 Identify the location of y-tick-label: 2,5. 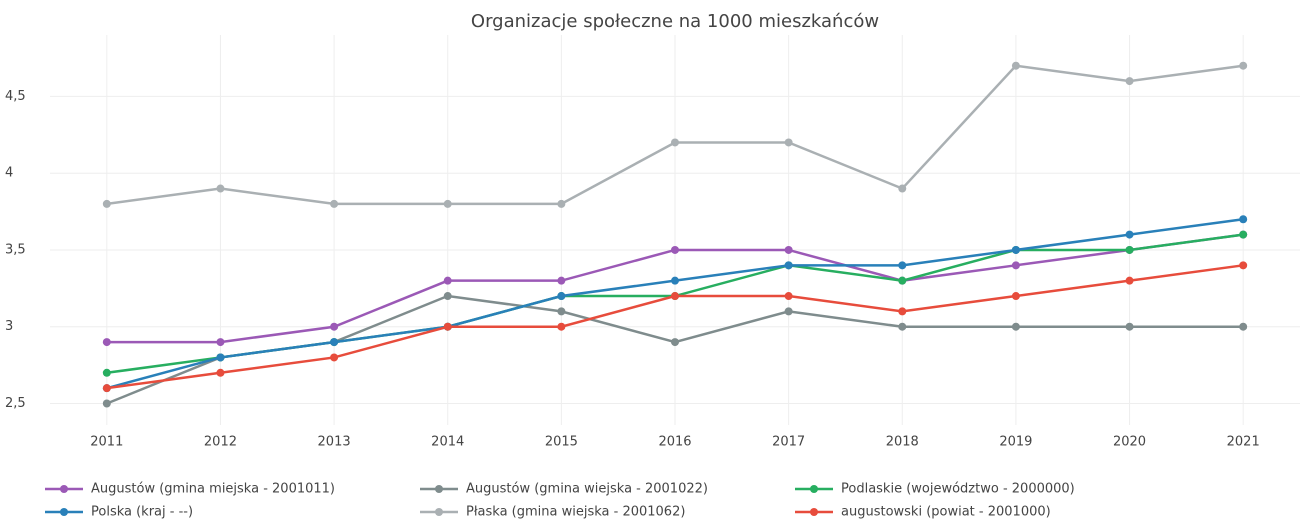
(15, 403).